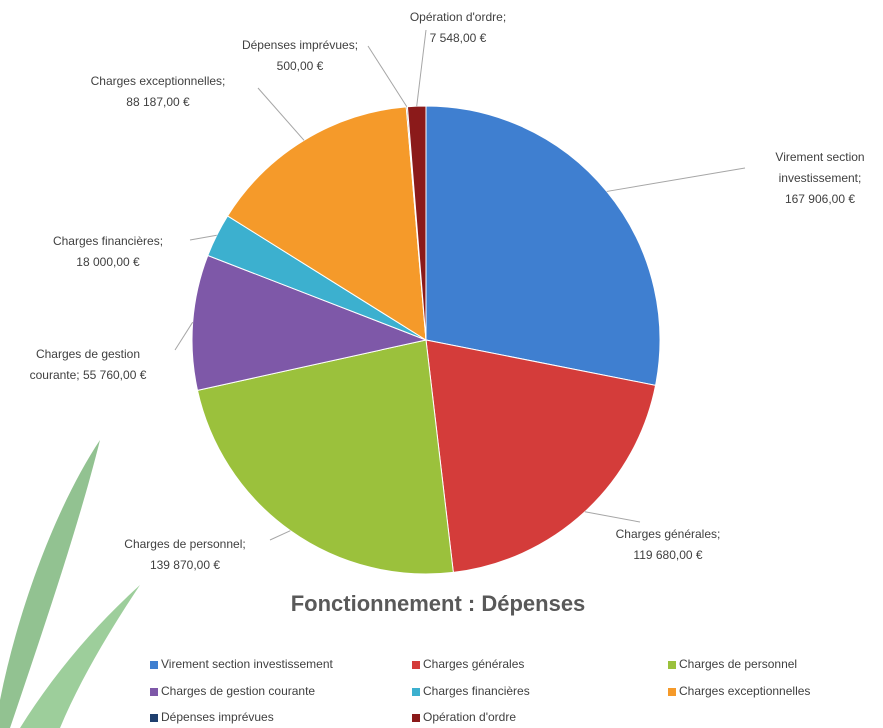 The width and height of the screenshot is (883, 728). Describe the element at coordinates (458, 27) in the screenshot. I see `data-label: Opération d'ordre; 7 548,00 €` at that location.